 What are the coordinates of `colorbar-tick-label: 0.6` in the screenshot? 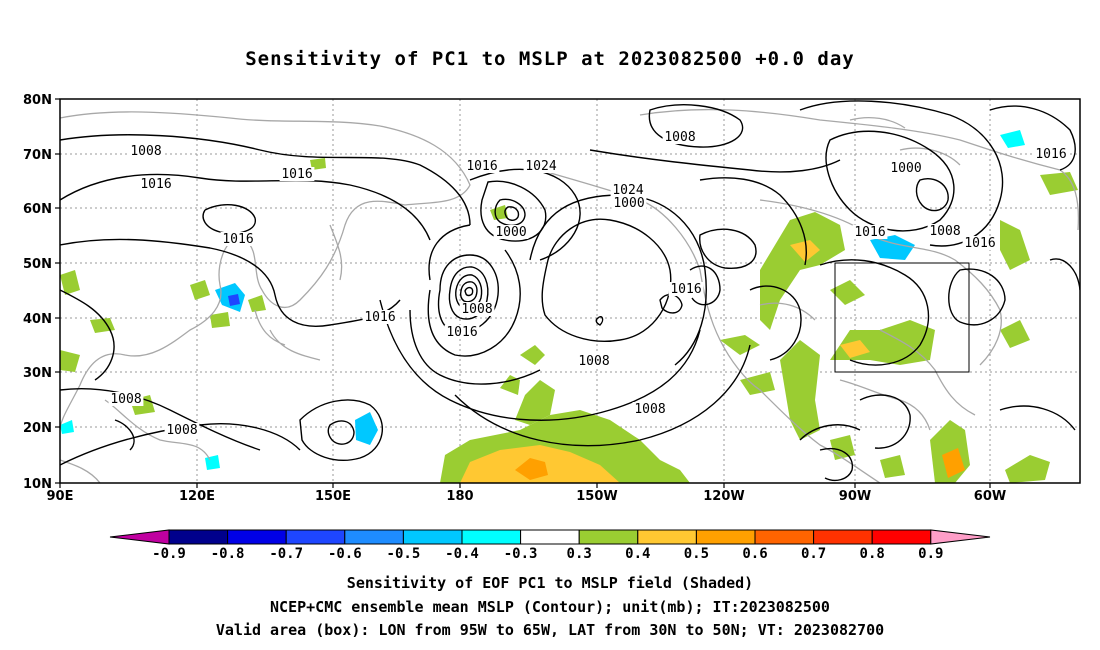 It's located at (754, 554).